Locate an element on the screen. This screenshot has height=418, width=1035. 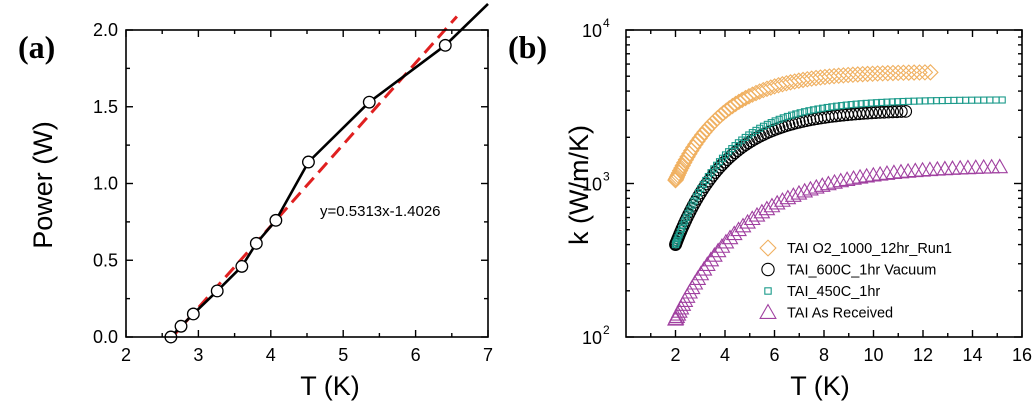
panel-b-x-axis-title: T (K) is located at coordinates (820, 386).